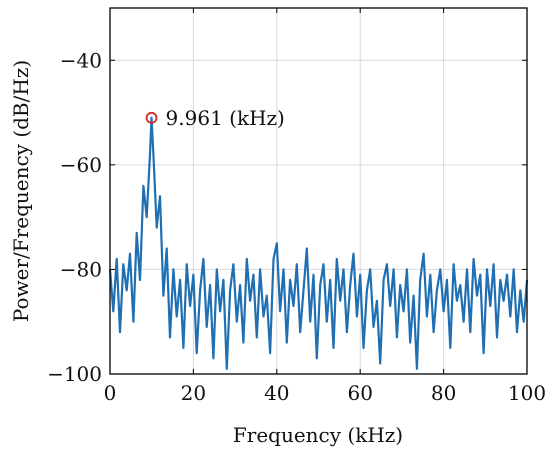 The height and width of the screenshot is (455, 550). Describe the element at coordinates (110, 393) in the screenshot. I see `x-tick-label: 0` at that location.